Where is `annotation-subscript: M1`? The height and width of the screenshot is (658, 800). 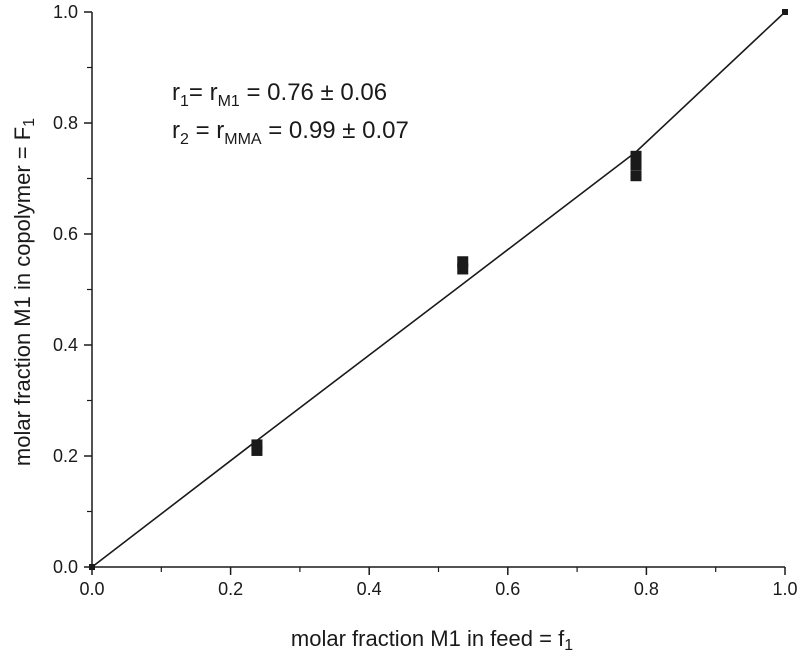
annotation-subscript: M1 is located at coordinates (229, 101).